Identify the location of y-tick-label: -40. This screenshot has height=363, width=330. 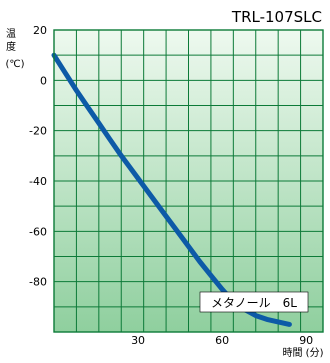
(38, 181).